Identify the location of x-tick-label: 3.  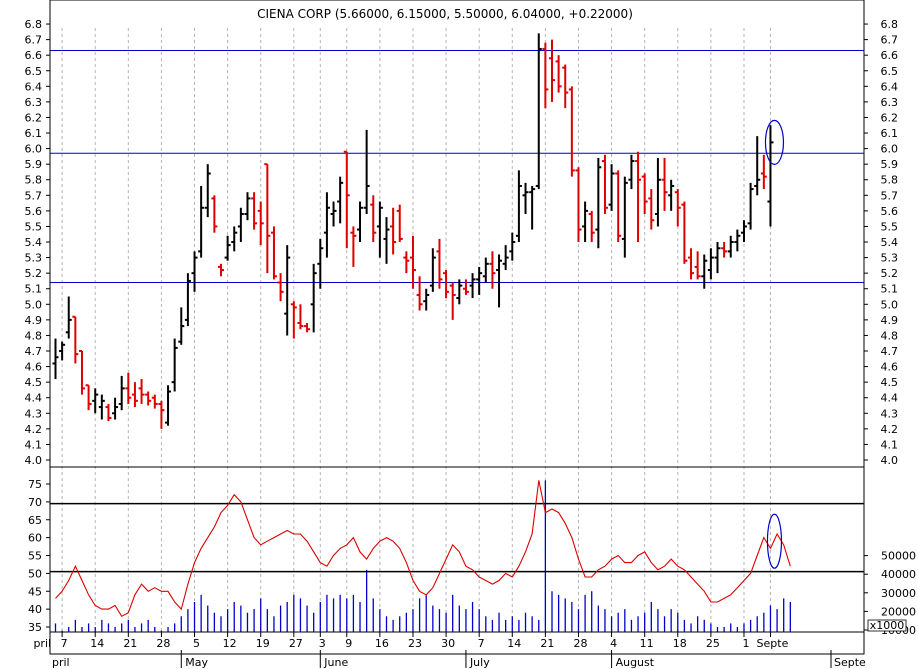
(322, 643).